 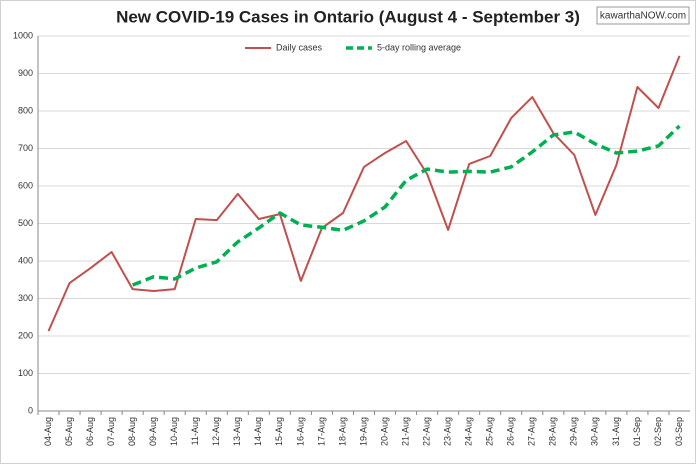 What do you see at coordinates (511, 431) in the screenshot?
I see `x-tick-label: 26-Aug` at bounding box center [511, 431].